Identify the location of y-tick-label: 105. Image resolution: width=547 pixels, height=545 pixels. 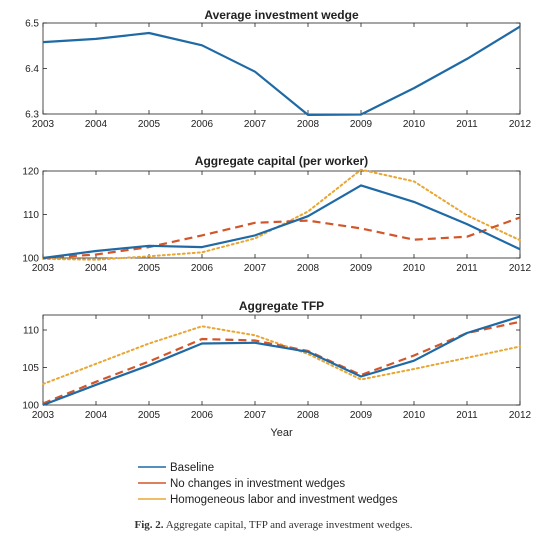
(30, 368).